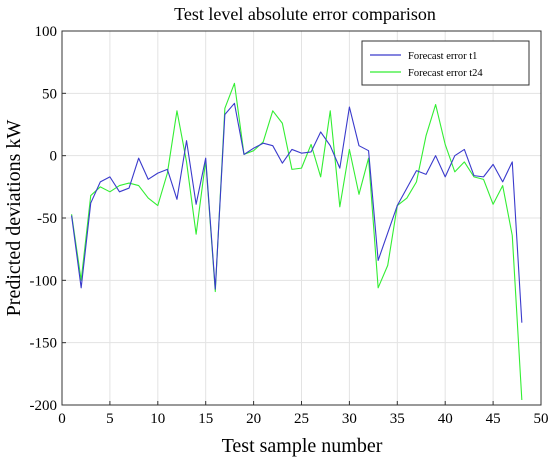 This screenshot has width=550, height=461. I want to click on legend-box, so click(445, 63).